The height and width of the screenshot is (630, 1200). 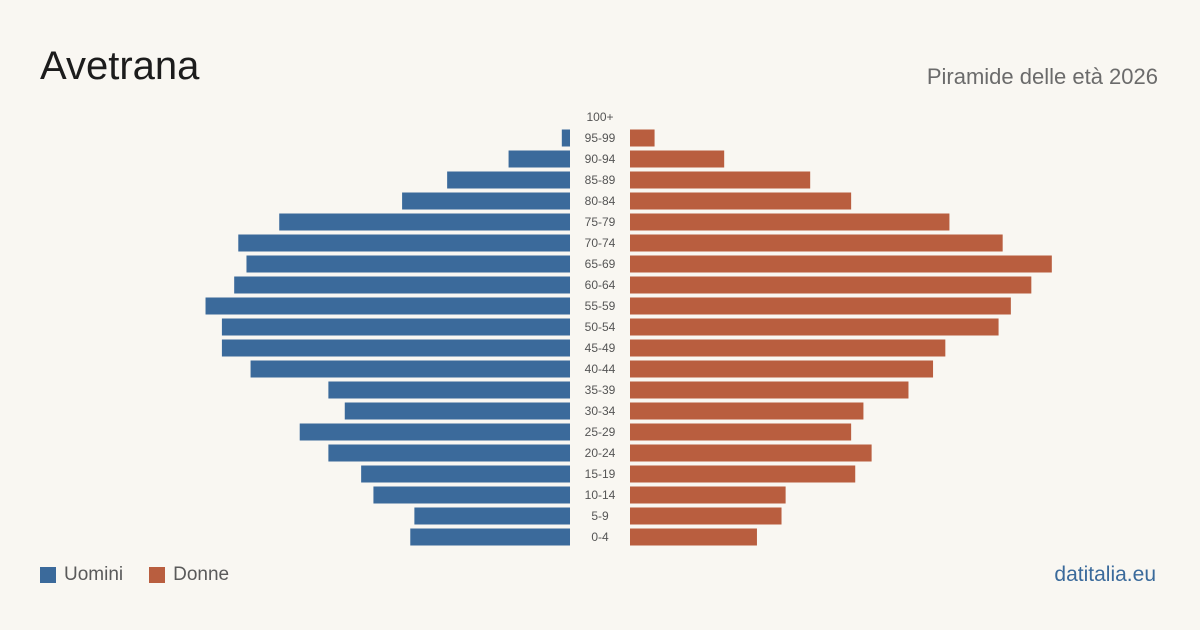 What do you see at coordinates (48, 575) in the screenshot?
I see `legend-swatch-men` at bounding box center [48, 575].